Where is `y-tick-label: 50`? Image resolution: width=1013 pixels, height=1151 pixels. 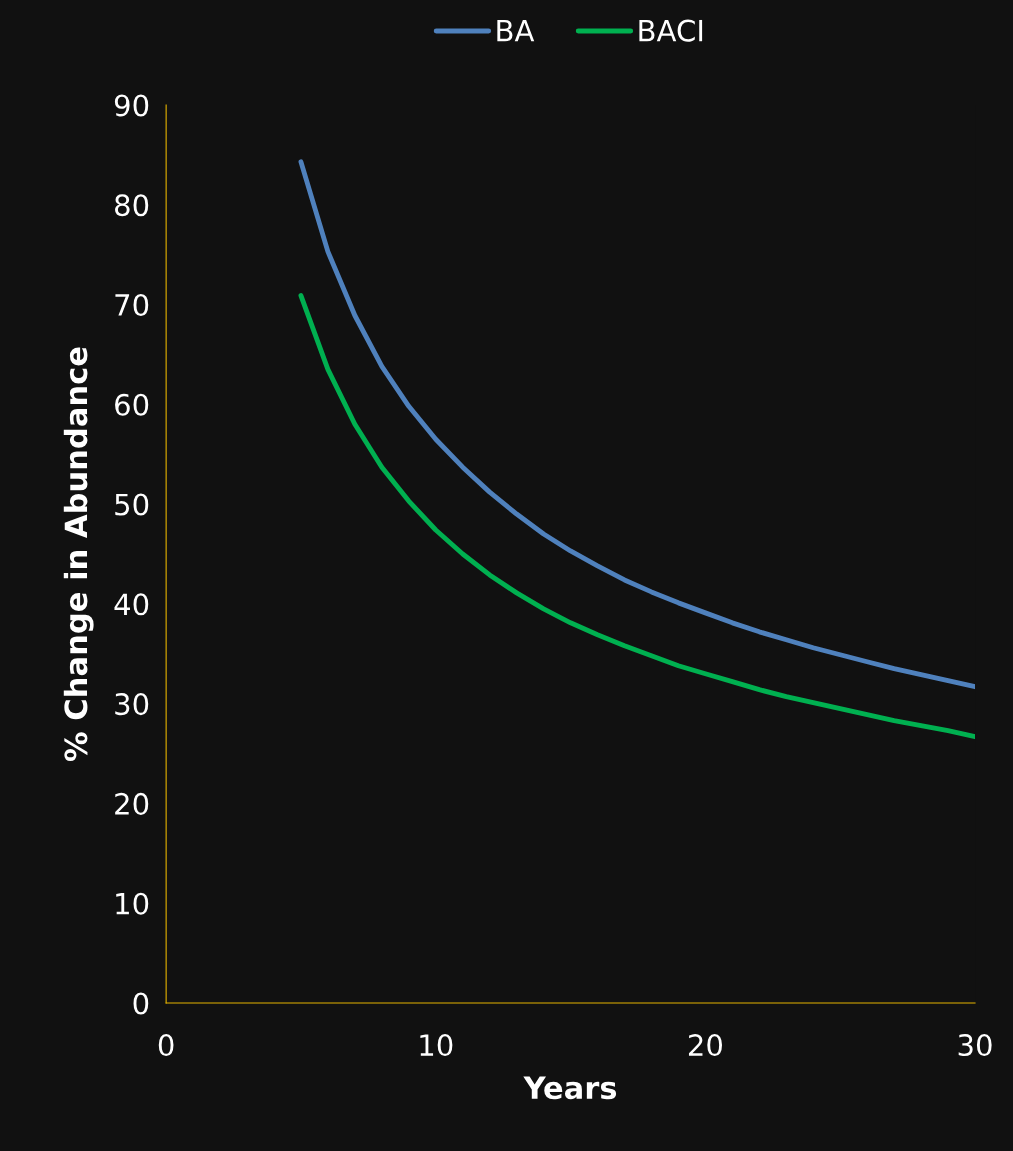 y-tick-label: 50 is located at coordinates (132, 504).